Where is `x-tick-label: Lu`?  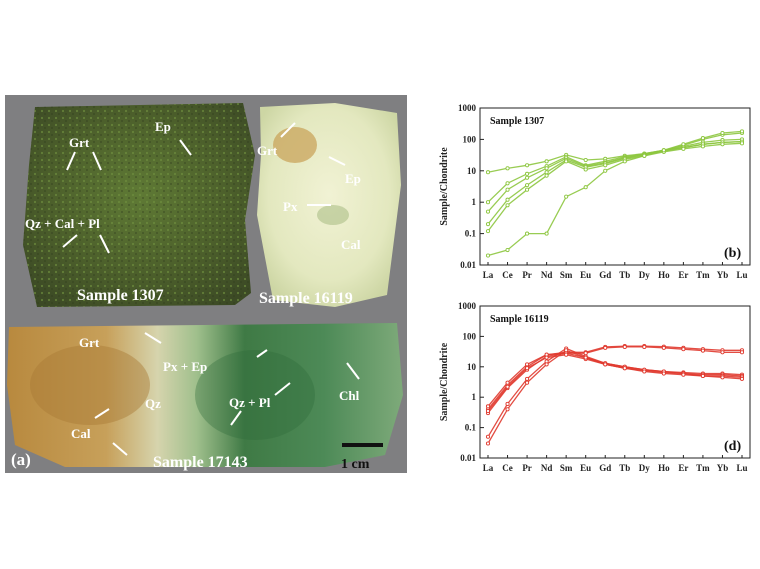
x-tick-label: Lu is located at coordinates (741, 468).